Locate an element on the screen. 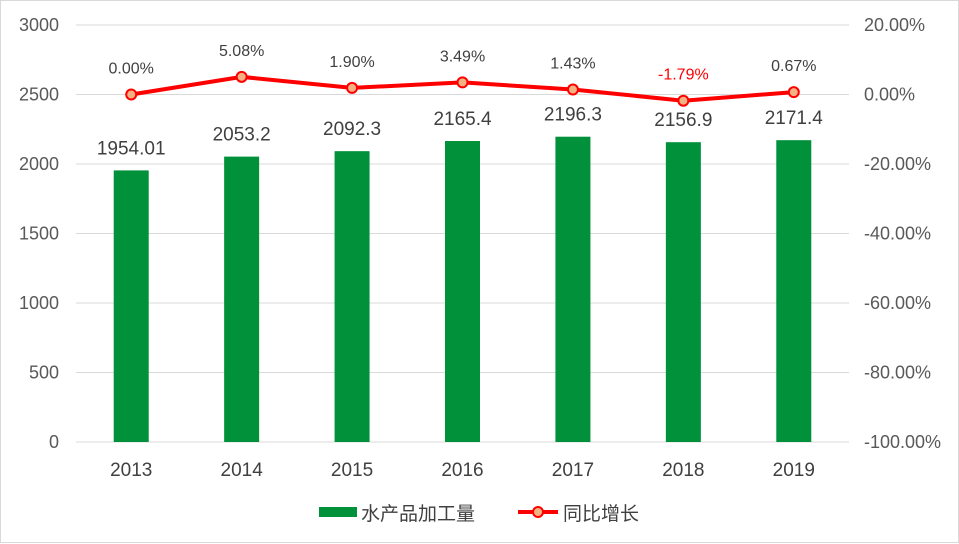 Image resolution: width=959 pixels, height=544 pixels. line-value-label: 1.90% is located at coordinates (351, 62).